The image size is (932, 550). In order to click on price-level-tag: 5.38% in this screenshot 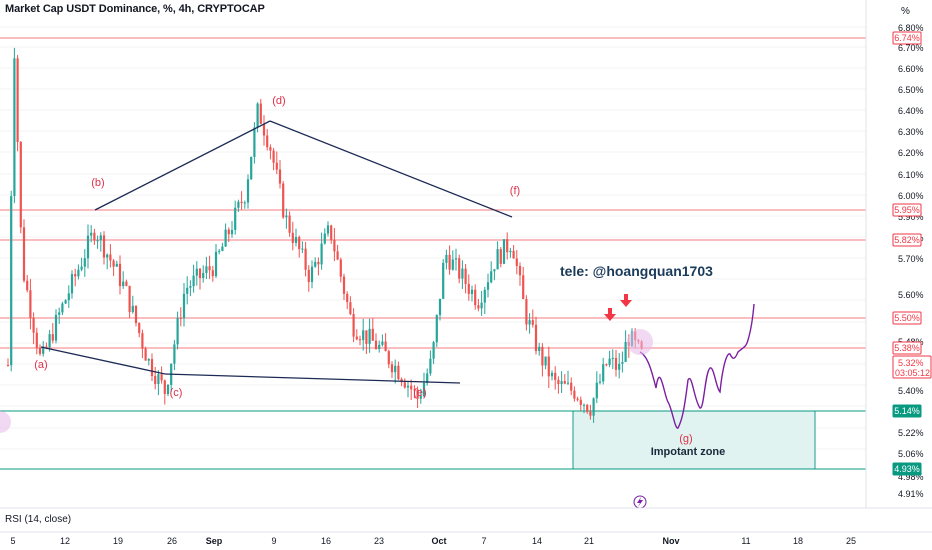, I will do `click(907, 348)`.